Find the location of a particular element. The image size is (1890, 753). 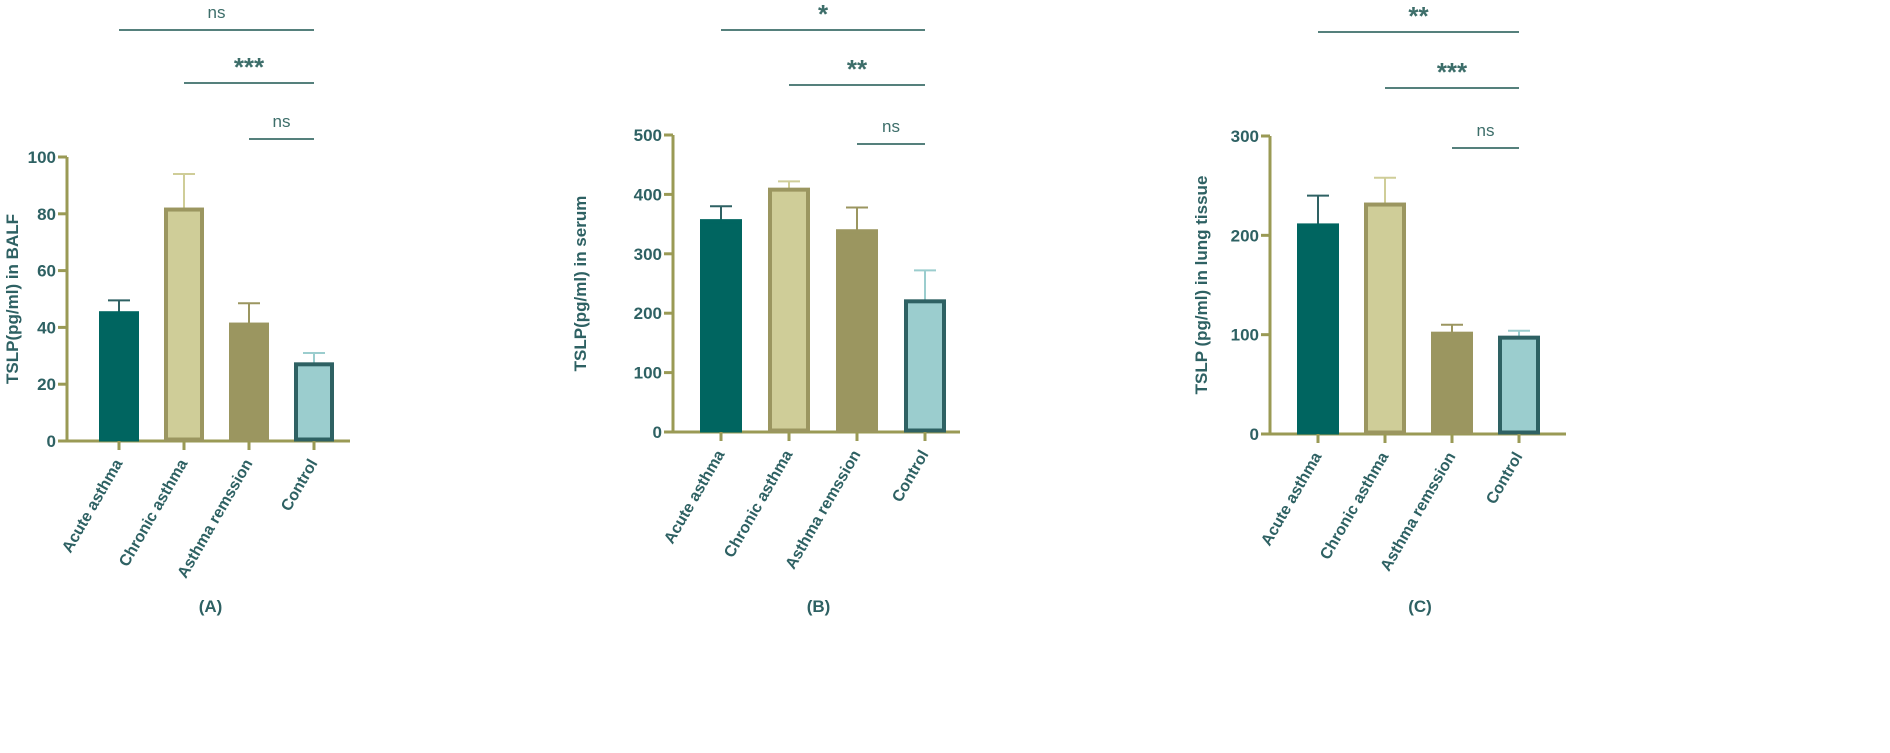

panel-label: (B) is located at coordinates (819, 606).